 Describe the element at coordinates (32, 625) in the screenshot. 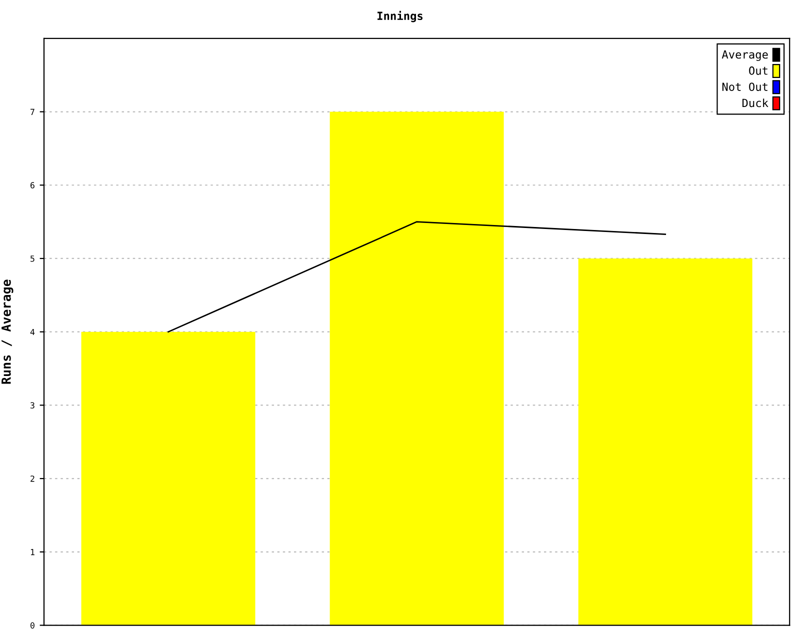

I see `y-tick-label: 0` at that location.